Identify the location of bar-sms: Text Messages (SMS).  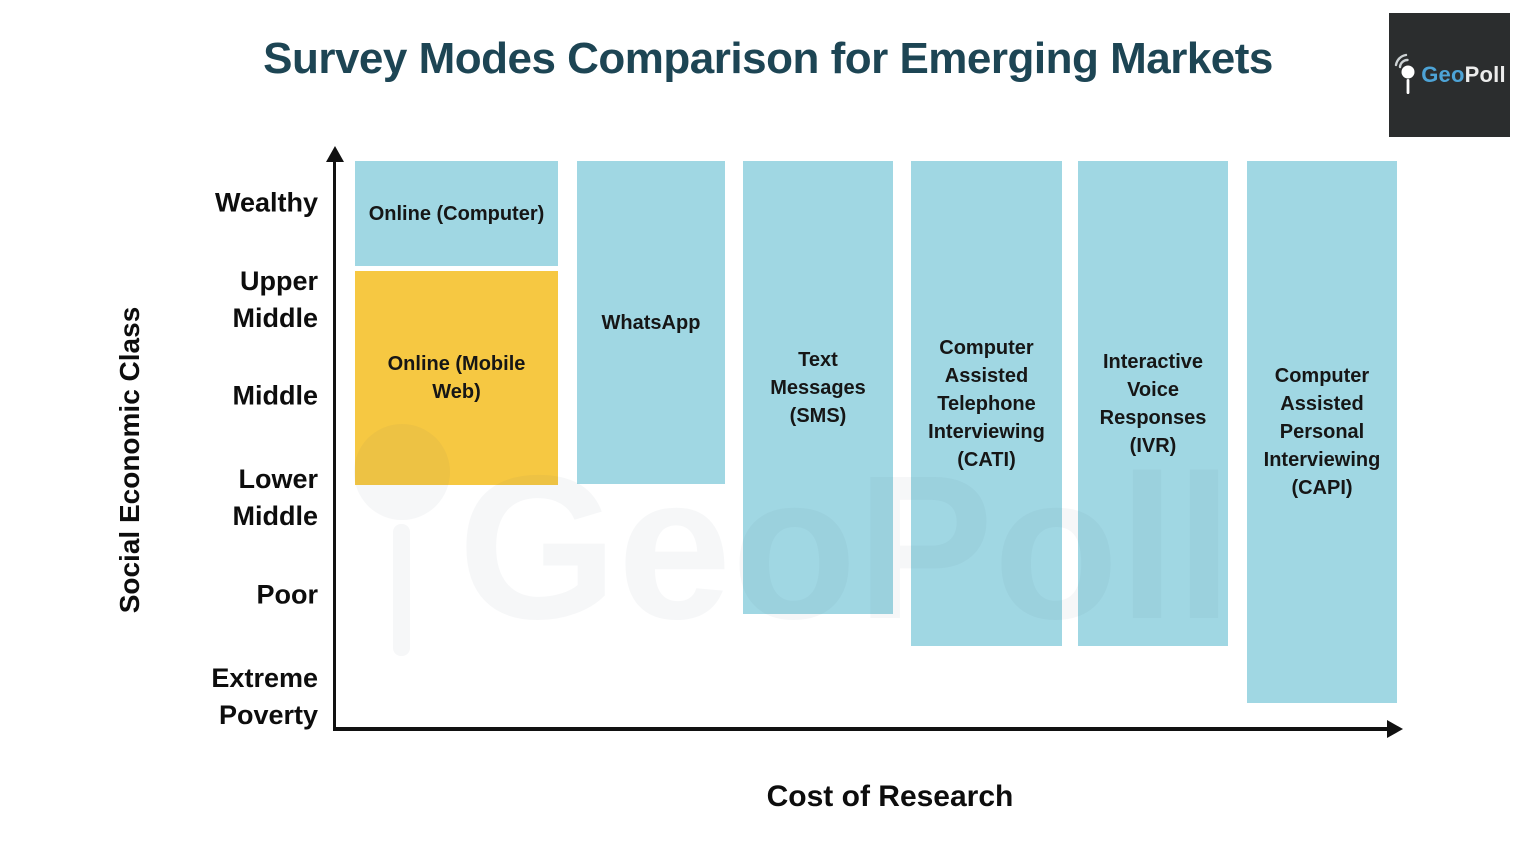
(818, 387).